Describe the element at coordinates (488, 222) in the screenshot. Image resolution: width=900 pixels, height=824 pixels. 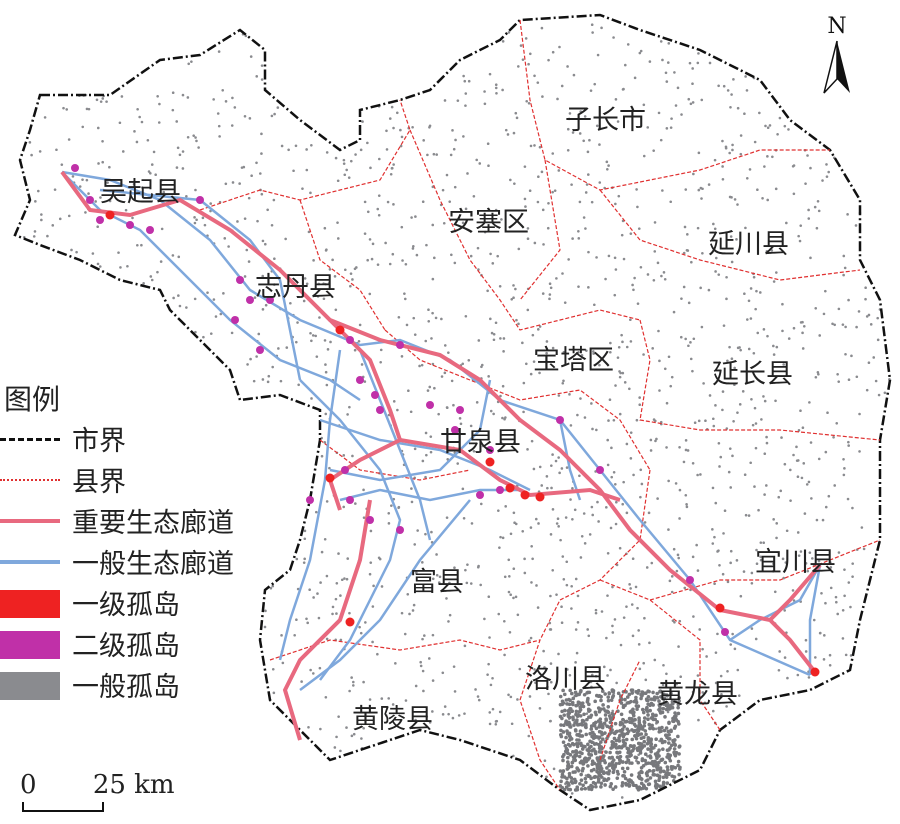
I see `county-label: 安塞区` at that location.